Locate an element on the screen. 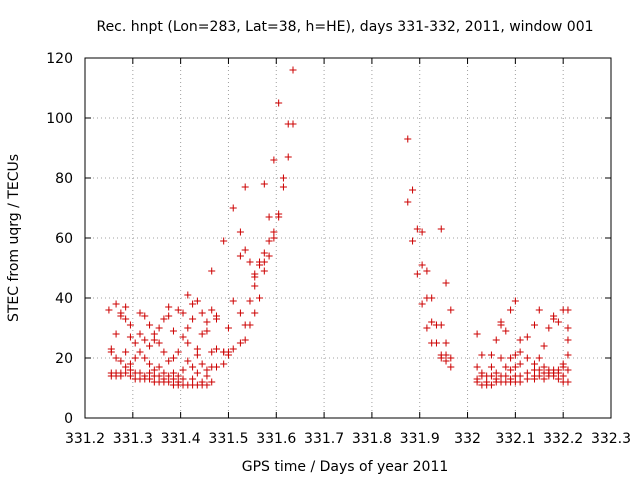 This screenshot has height=480, width=640. y-tick-label: 0 is located at coordinates (68, 419).